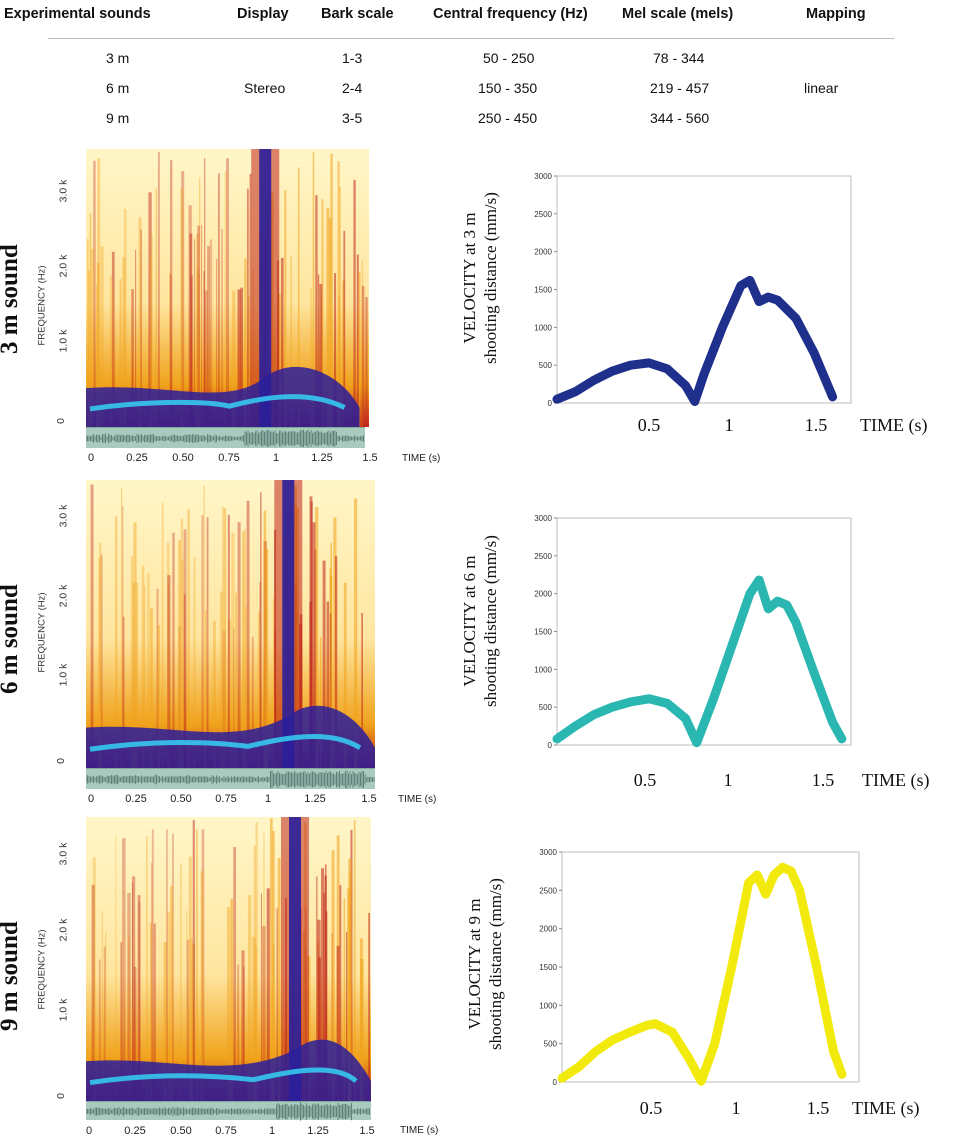 The width and height of the screenshot is (957, 1144). I want to click on header-central-frequency: Central frequency (Hz), so click(510, 14).